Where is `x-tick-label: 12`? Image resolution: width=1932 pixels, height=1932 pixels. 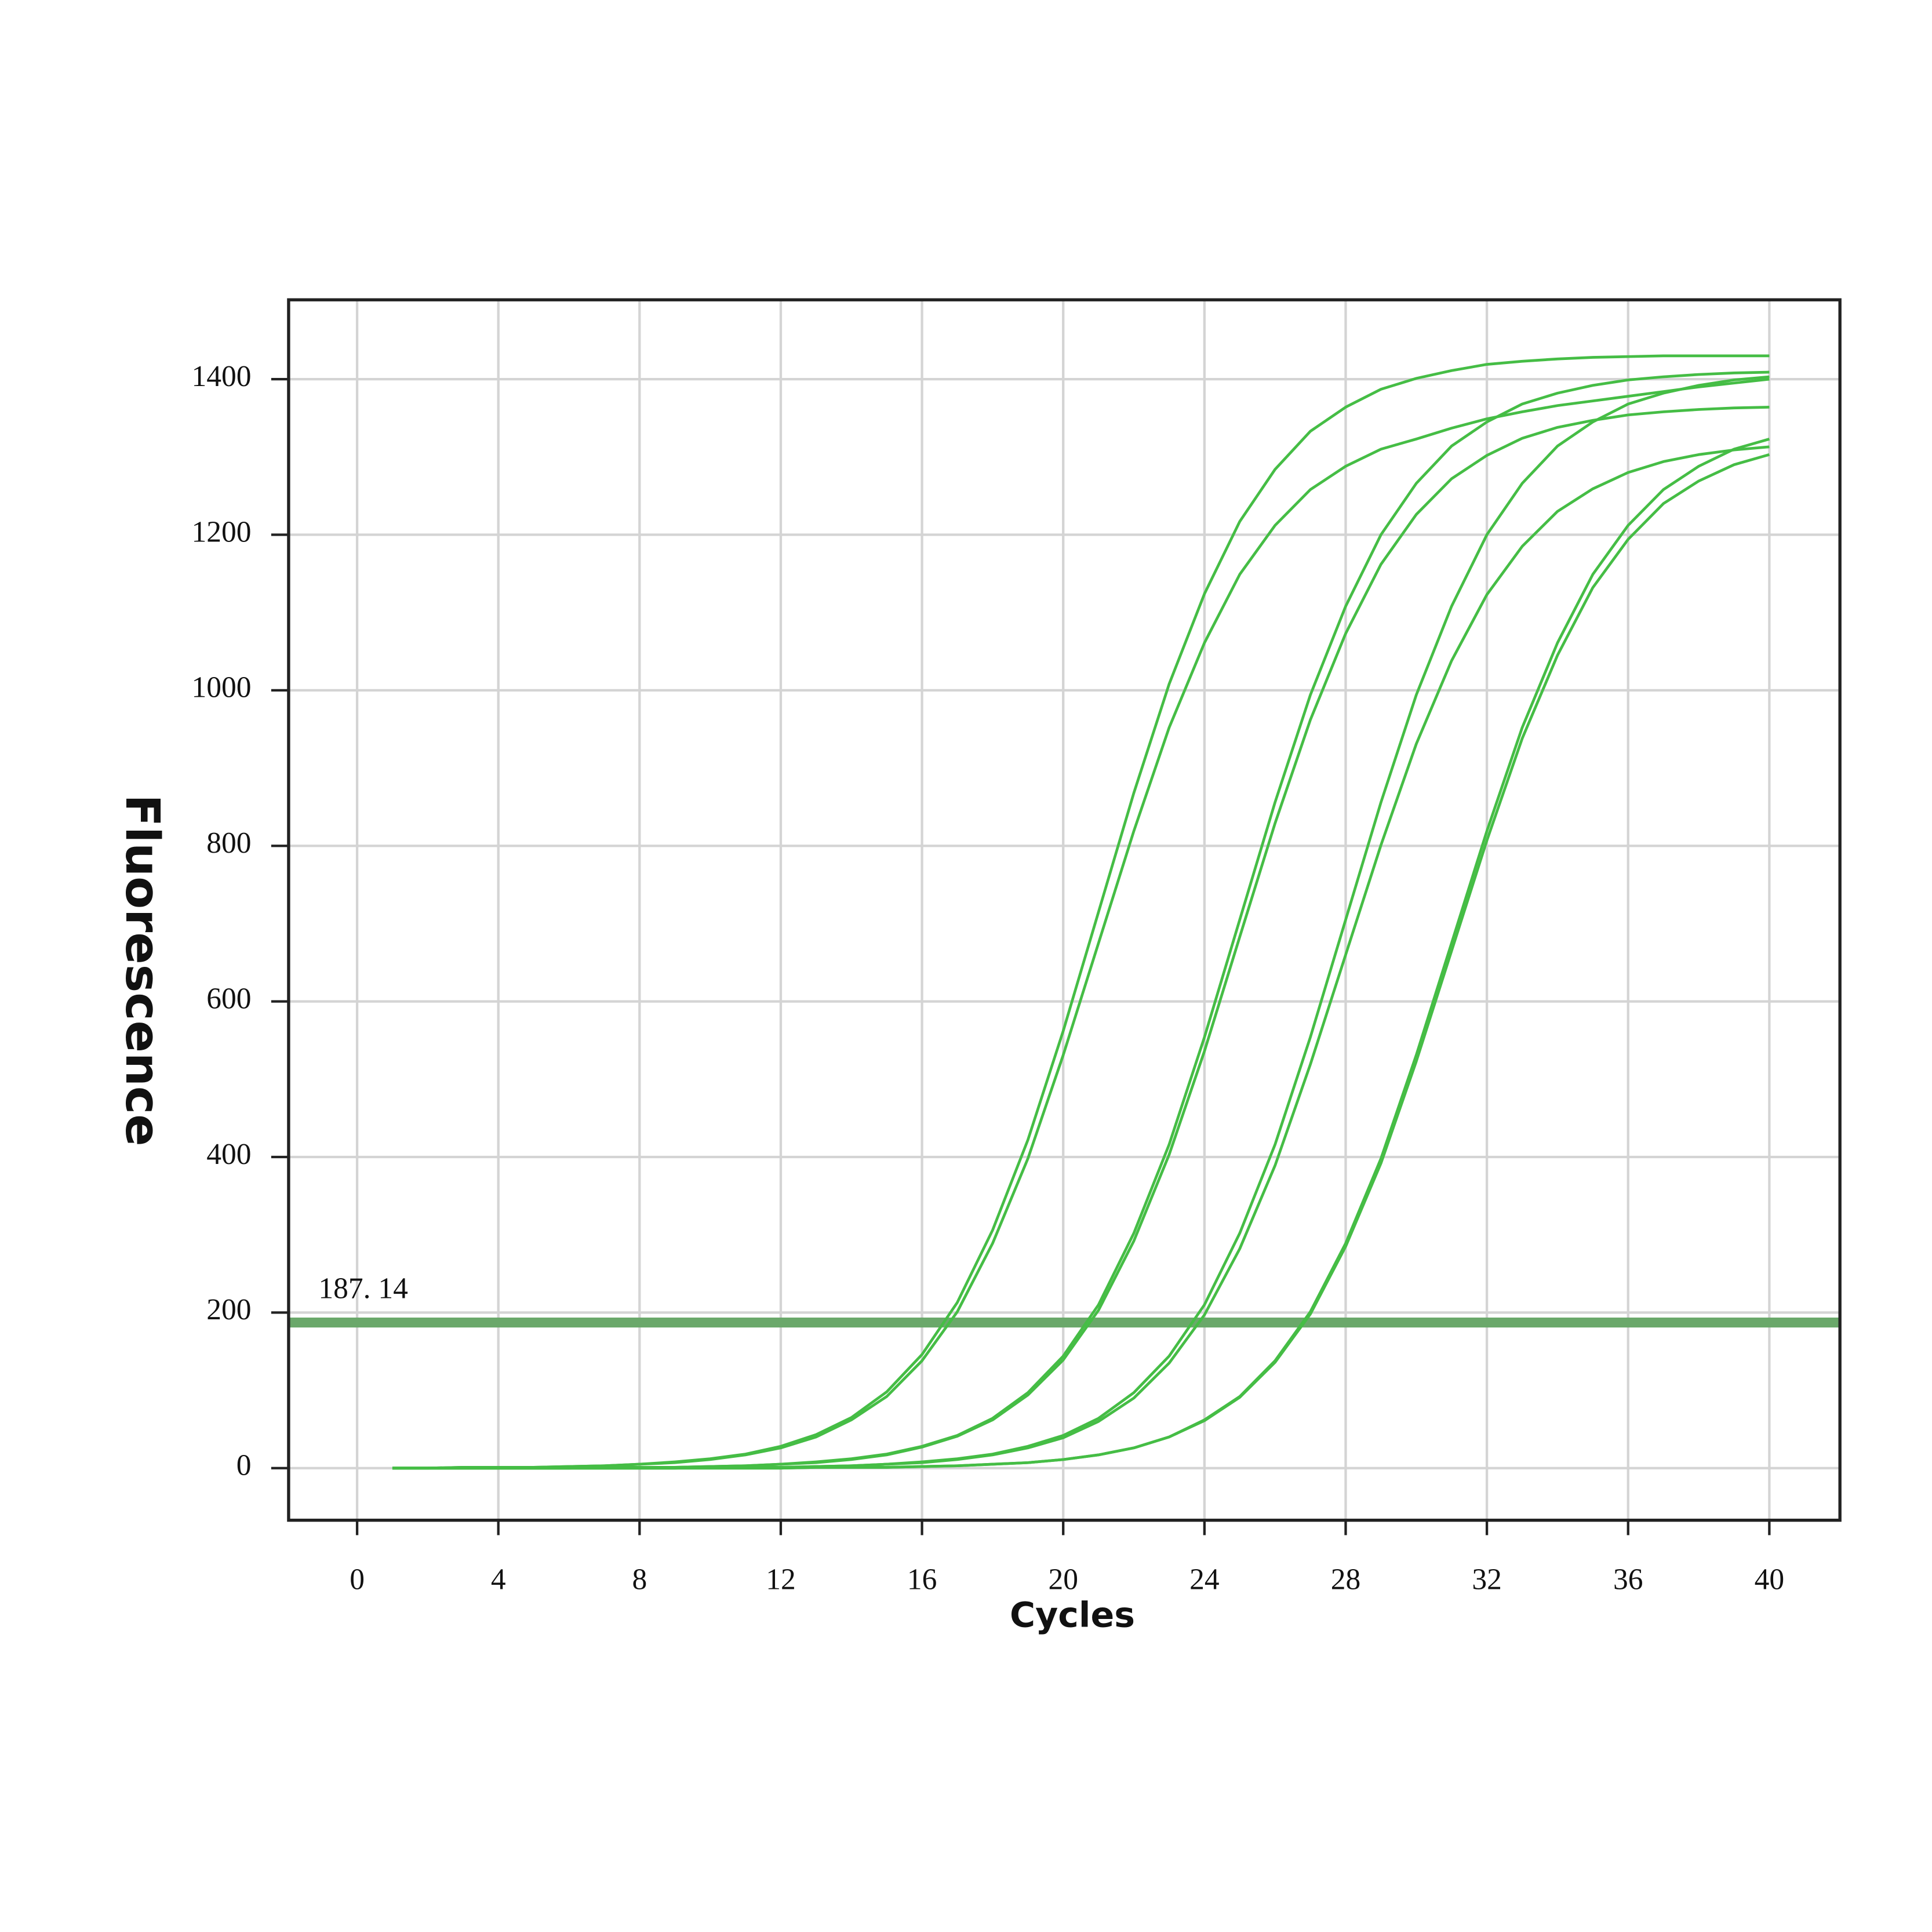 x-tick-label: 12 is located at coordinates (781, 1579).